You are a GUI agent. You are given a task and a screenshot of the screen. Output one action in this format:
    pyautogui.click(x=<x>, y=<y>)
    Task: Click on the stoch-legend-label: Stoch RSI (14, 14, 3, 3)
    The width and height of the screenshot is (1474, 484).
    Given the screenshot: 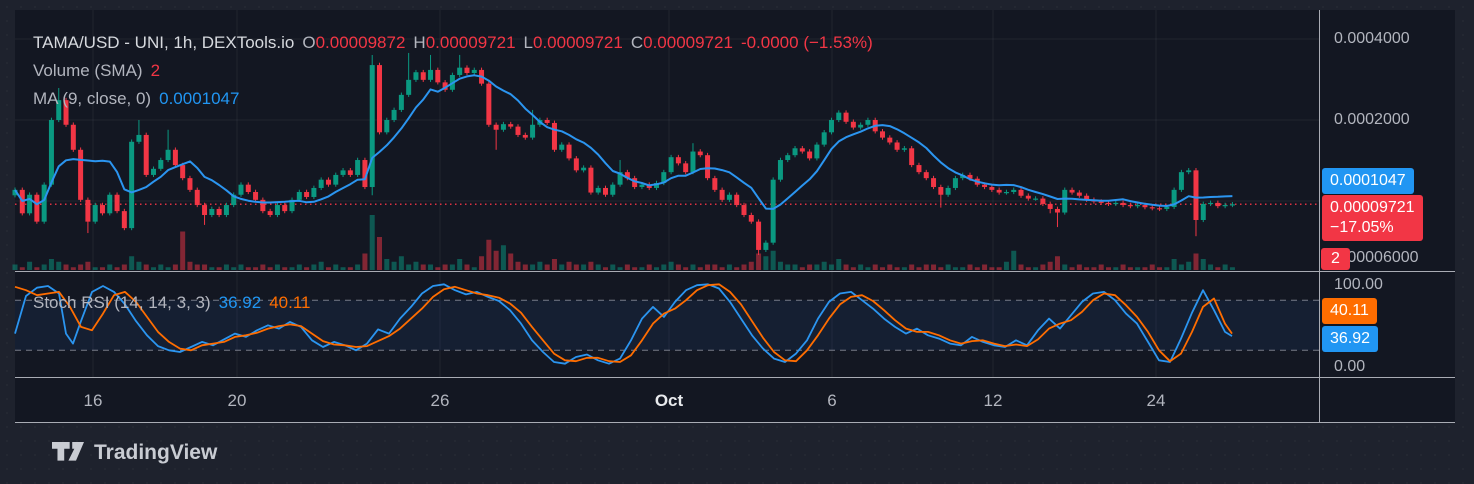 What is the action you would take?
    pyautogui.click(x=122, y=302)
    